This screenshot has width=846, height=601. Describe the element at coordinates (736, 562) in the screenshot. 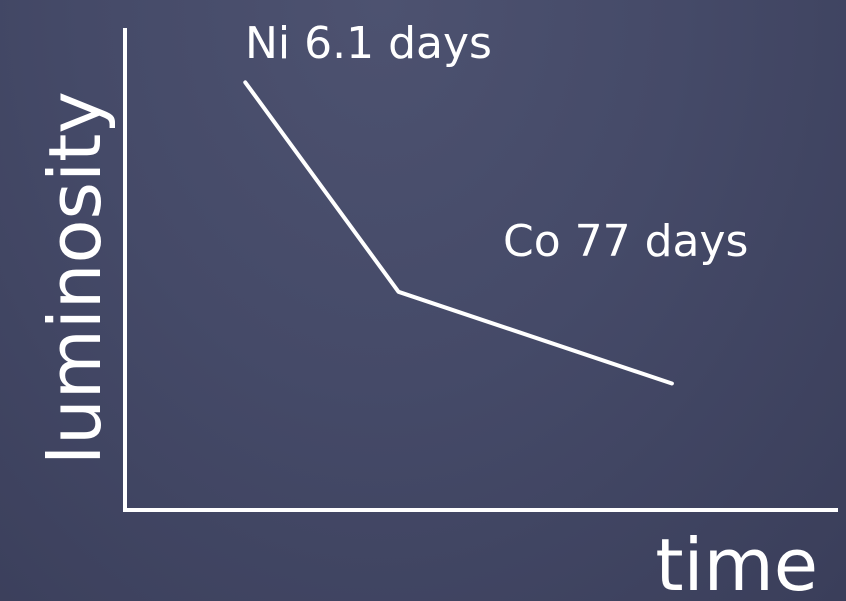

I see `x-axis-label: time` at that location.